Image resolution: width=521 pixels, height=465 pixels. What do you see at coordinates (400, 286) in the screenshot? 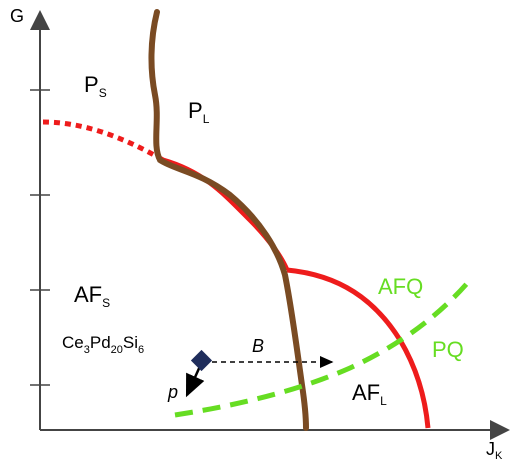
I see `region-label-afq: AFQ` at bounding box center [400, 286].